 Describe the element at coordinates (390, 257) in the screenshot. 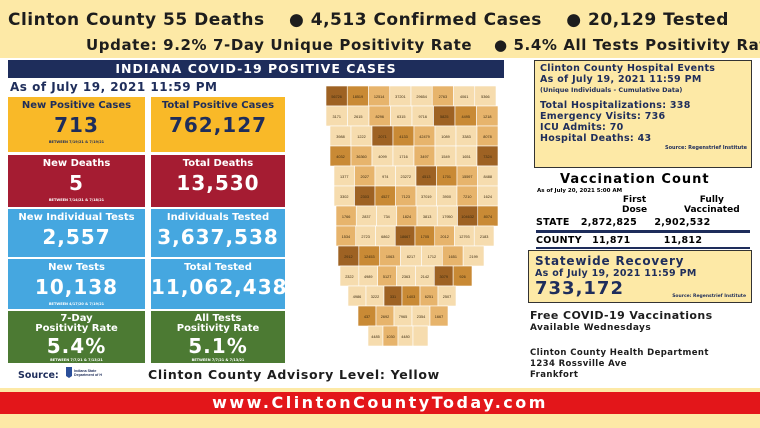

I see `county-label: 1063` at that location.